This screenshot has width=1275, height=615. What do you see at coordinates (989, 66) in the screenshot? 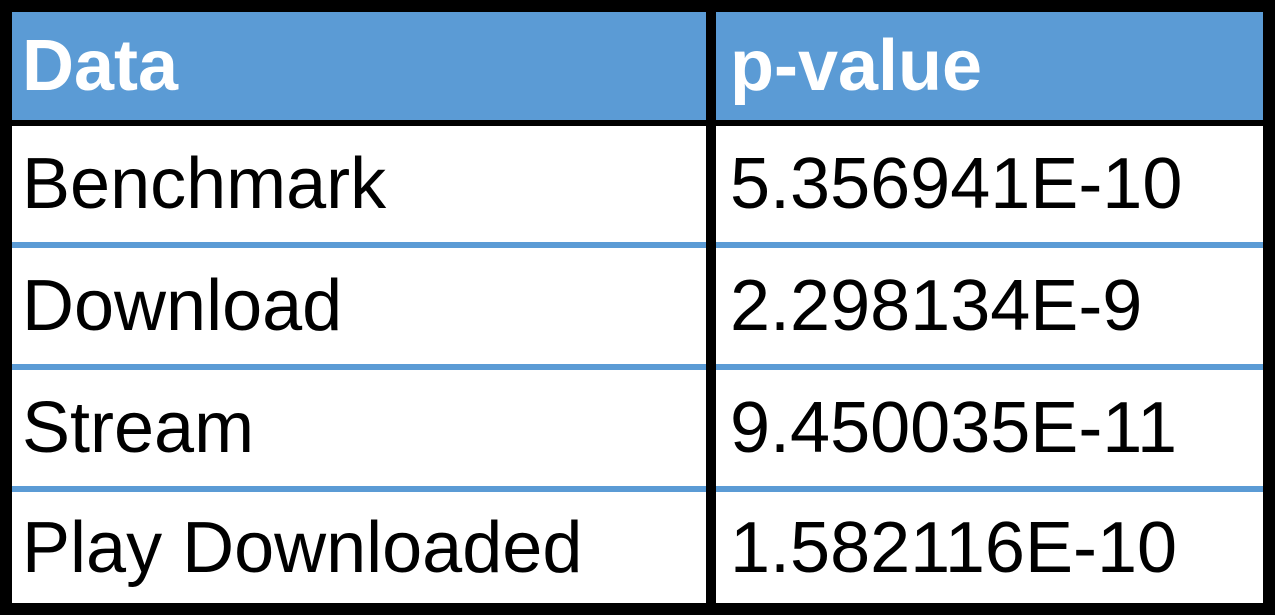
I see `header-cell-p-value: p-value` at bounding box center [989, 66].